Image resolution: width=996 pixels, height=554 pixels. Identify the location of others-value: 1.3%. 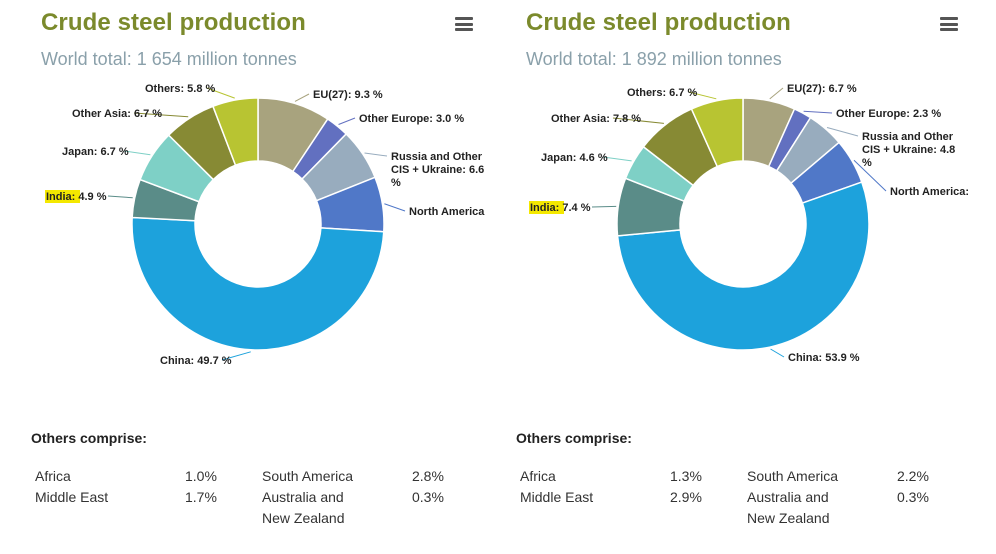
(686, 476).